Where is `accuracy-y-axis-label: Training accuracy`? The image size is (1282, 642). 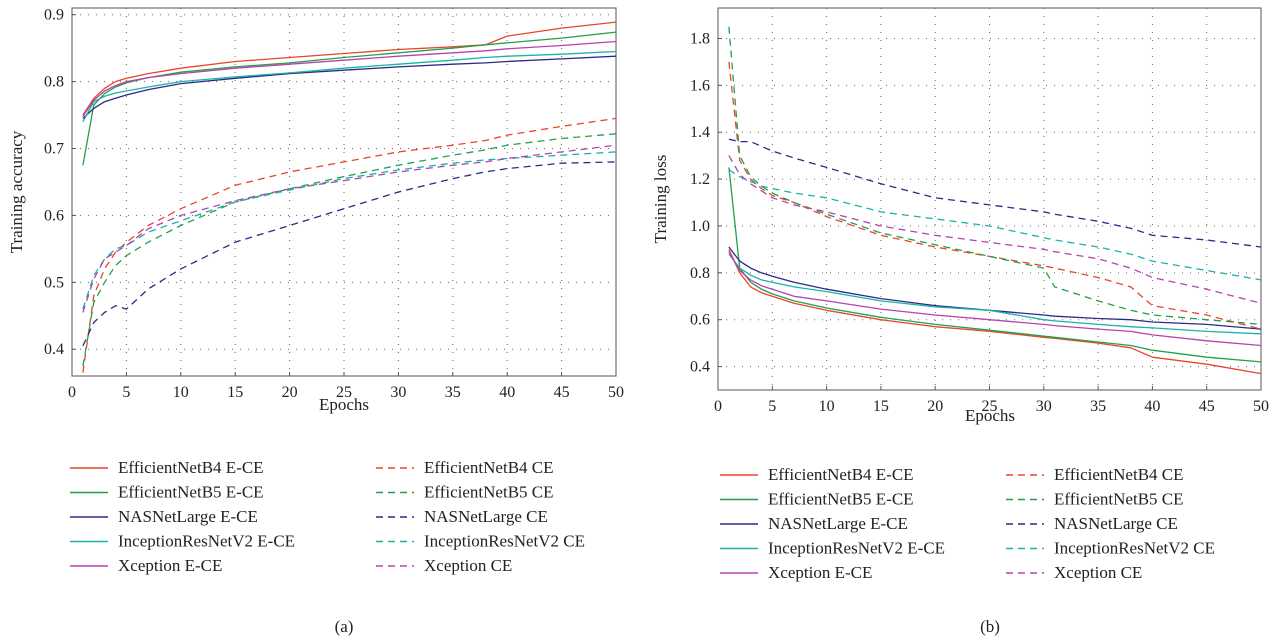 accuracy-y-axis-label: Training accuracy is located at coordinates (16, 191).